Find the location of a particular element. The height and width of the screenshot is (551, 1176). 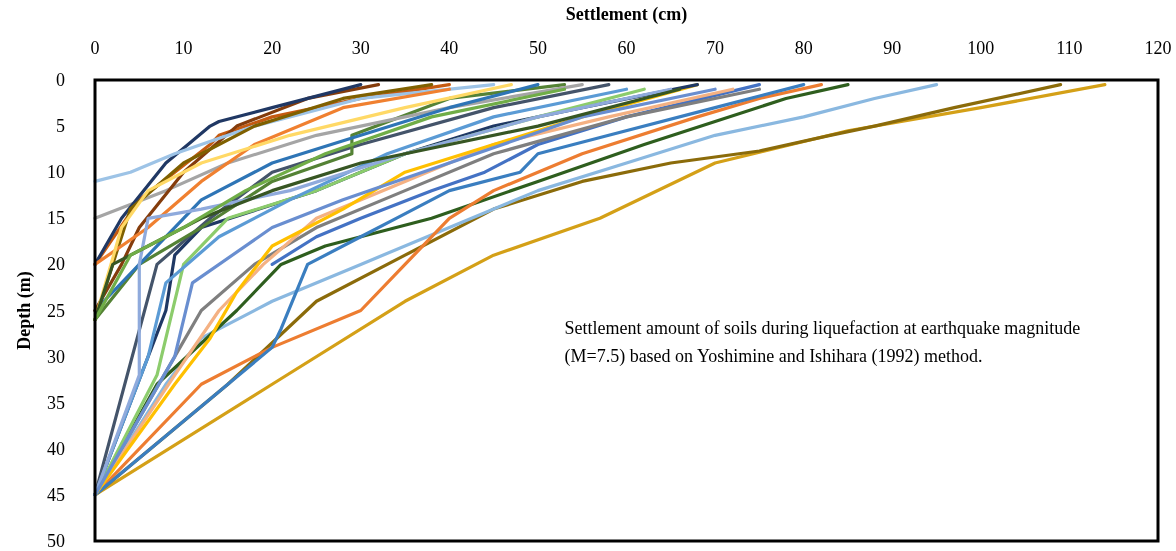

x-tick-label: 110 is located at coordinates (1069, 48).